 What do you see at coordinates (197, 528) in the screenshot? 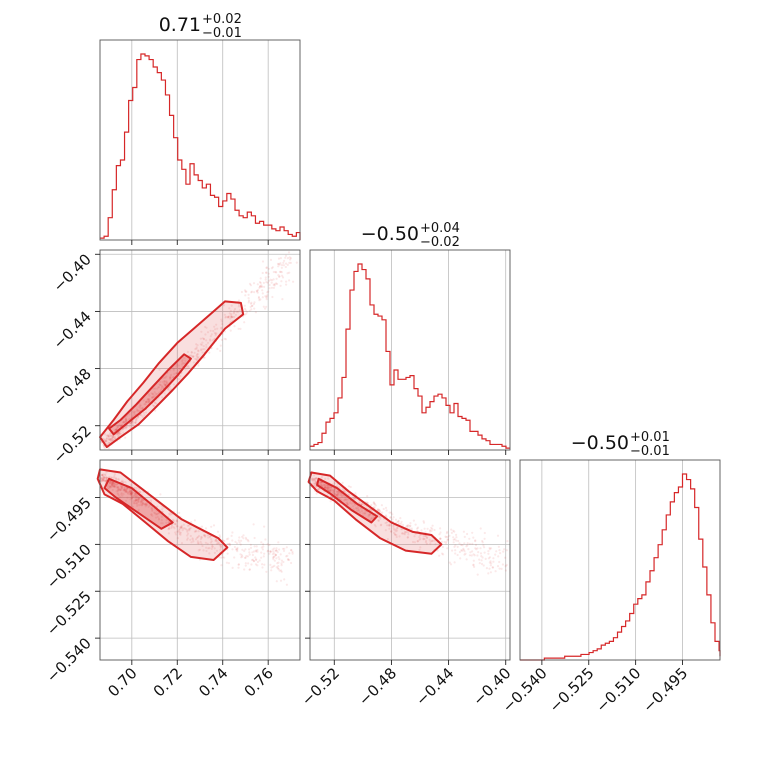
I see `sample-cloud` at bounding box center [197, 528].